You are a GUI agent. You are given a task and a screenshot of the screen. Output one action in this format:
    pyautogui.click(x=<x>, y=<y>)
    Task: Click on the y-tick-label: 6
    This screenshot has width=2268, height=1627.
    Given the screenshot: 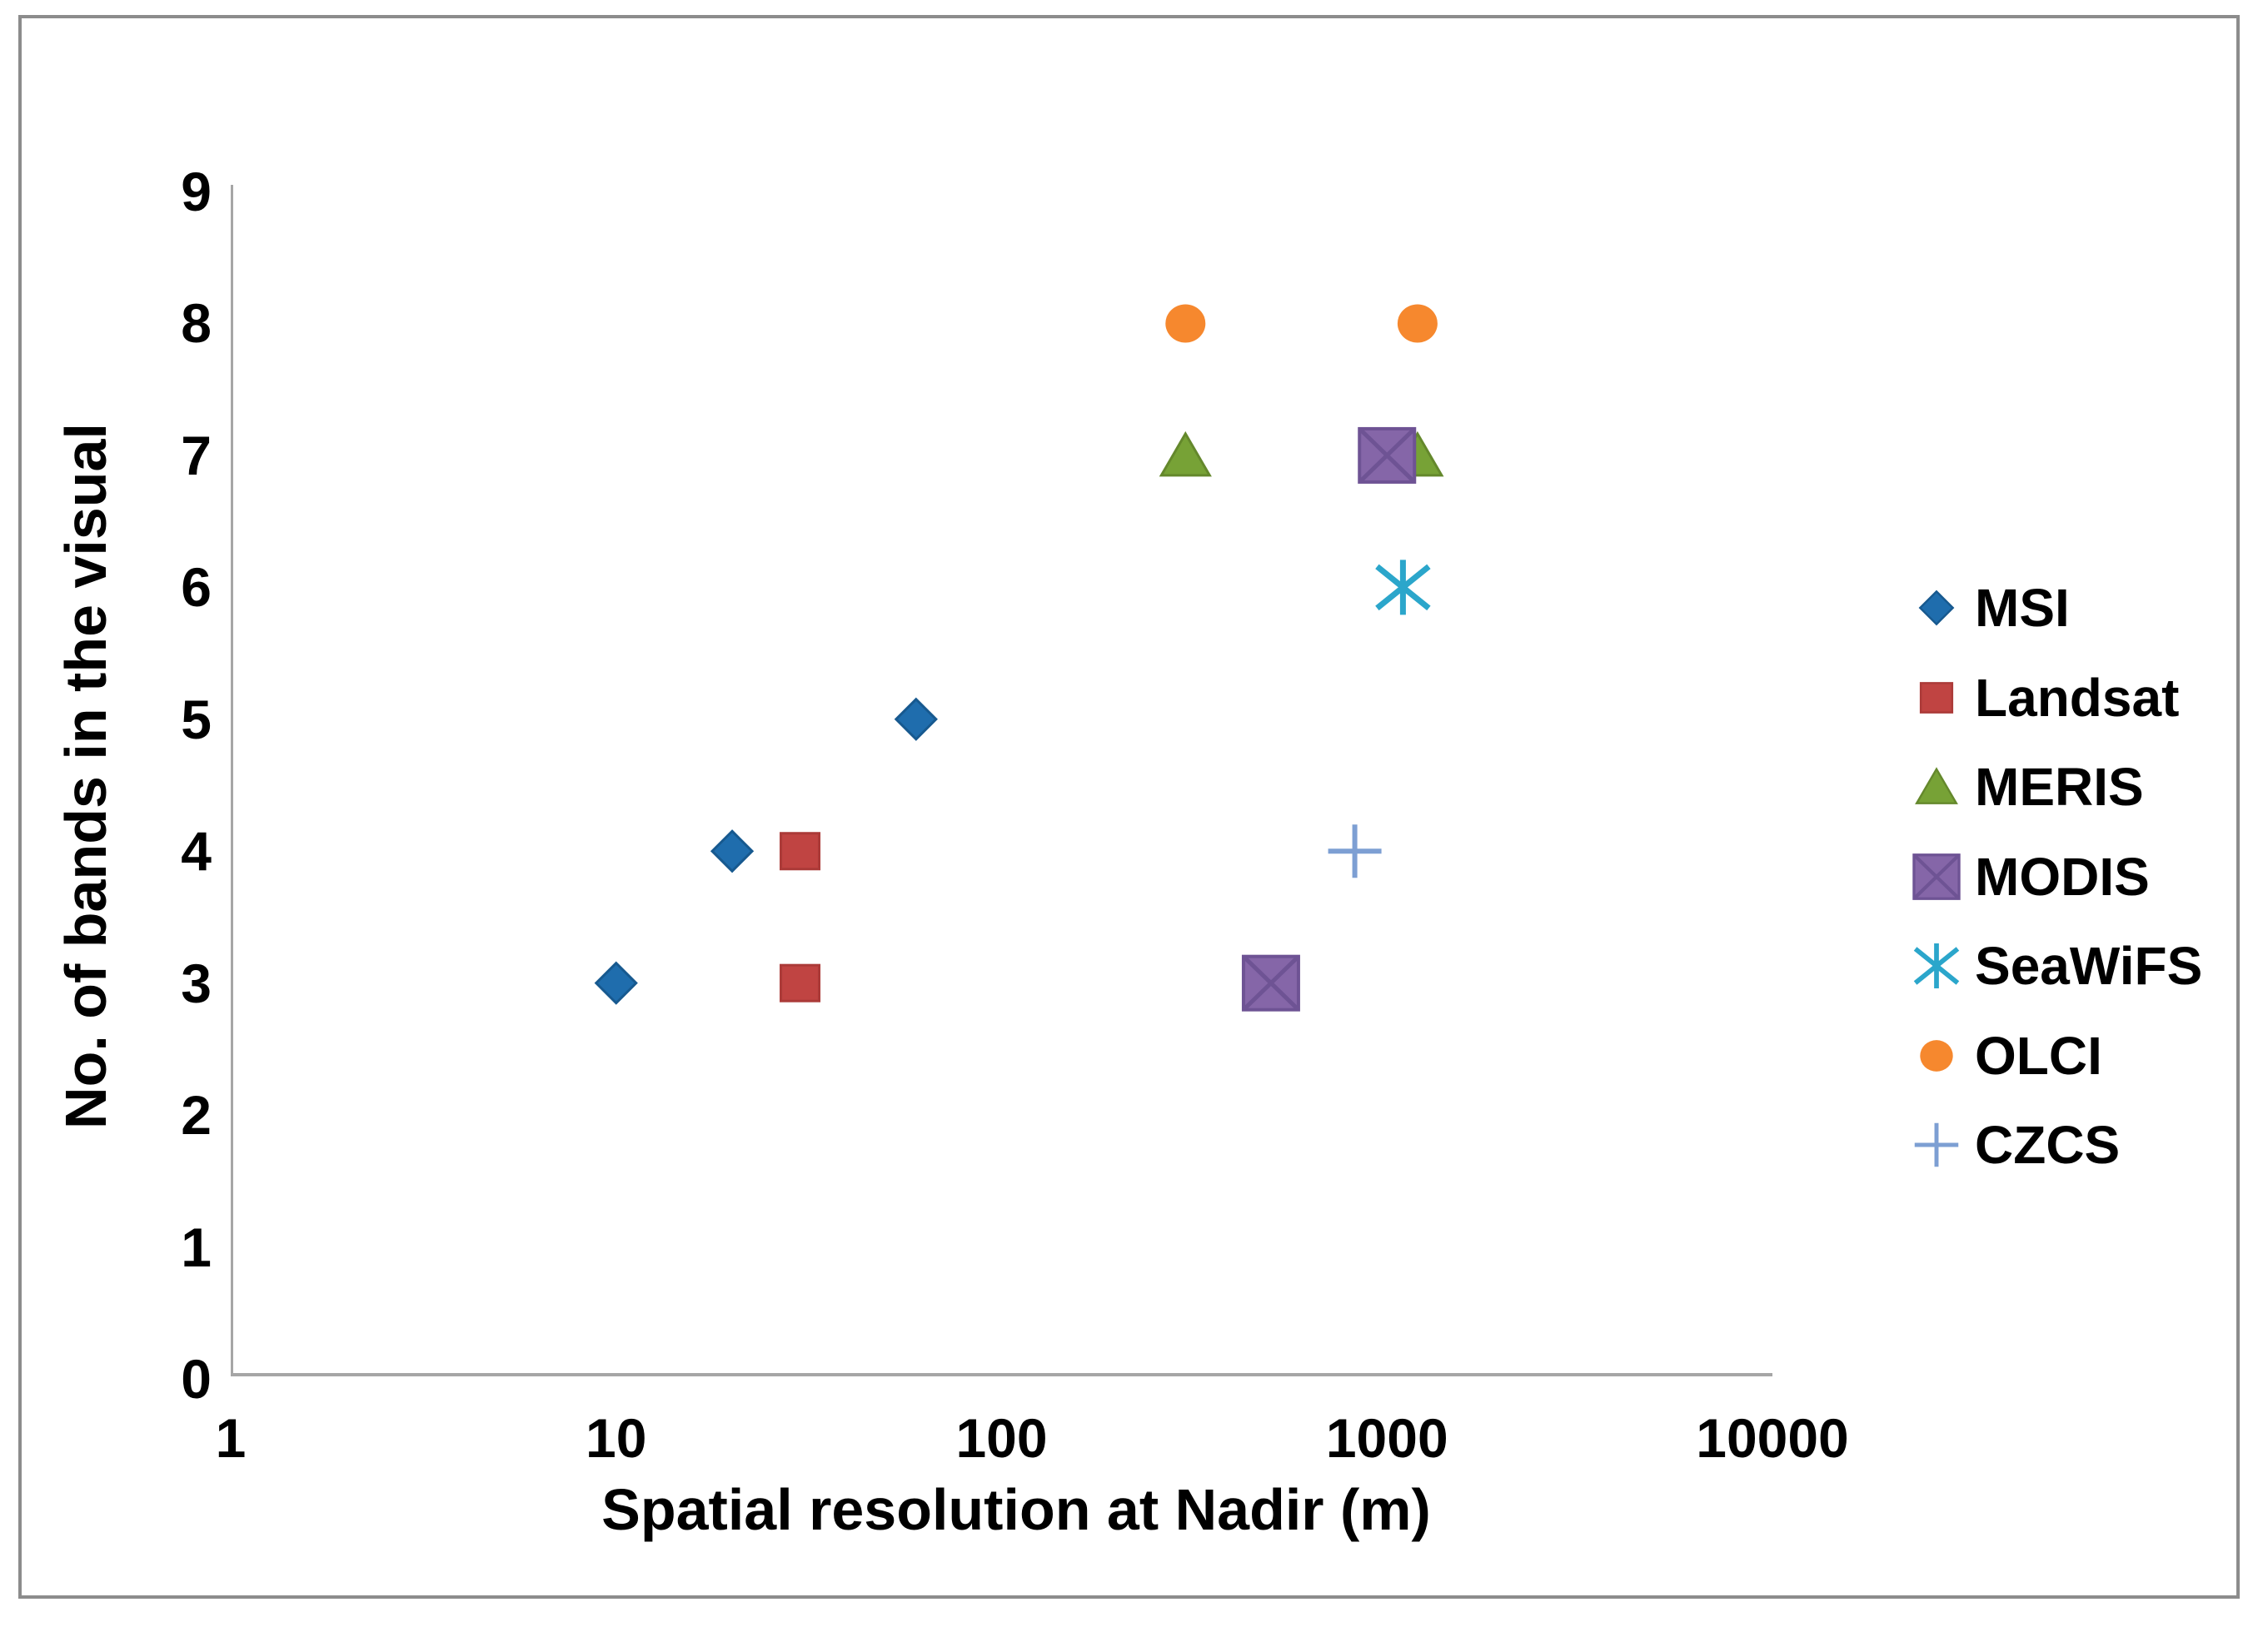 What is the action you would take?
    pyautogui.click(x=196, y=587)
    